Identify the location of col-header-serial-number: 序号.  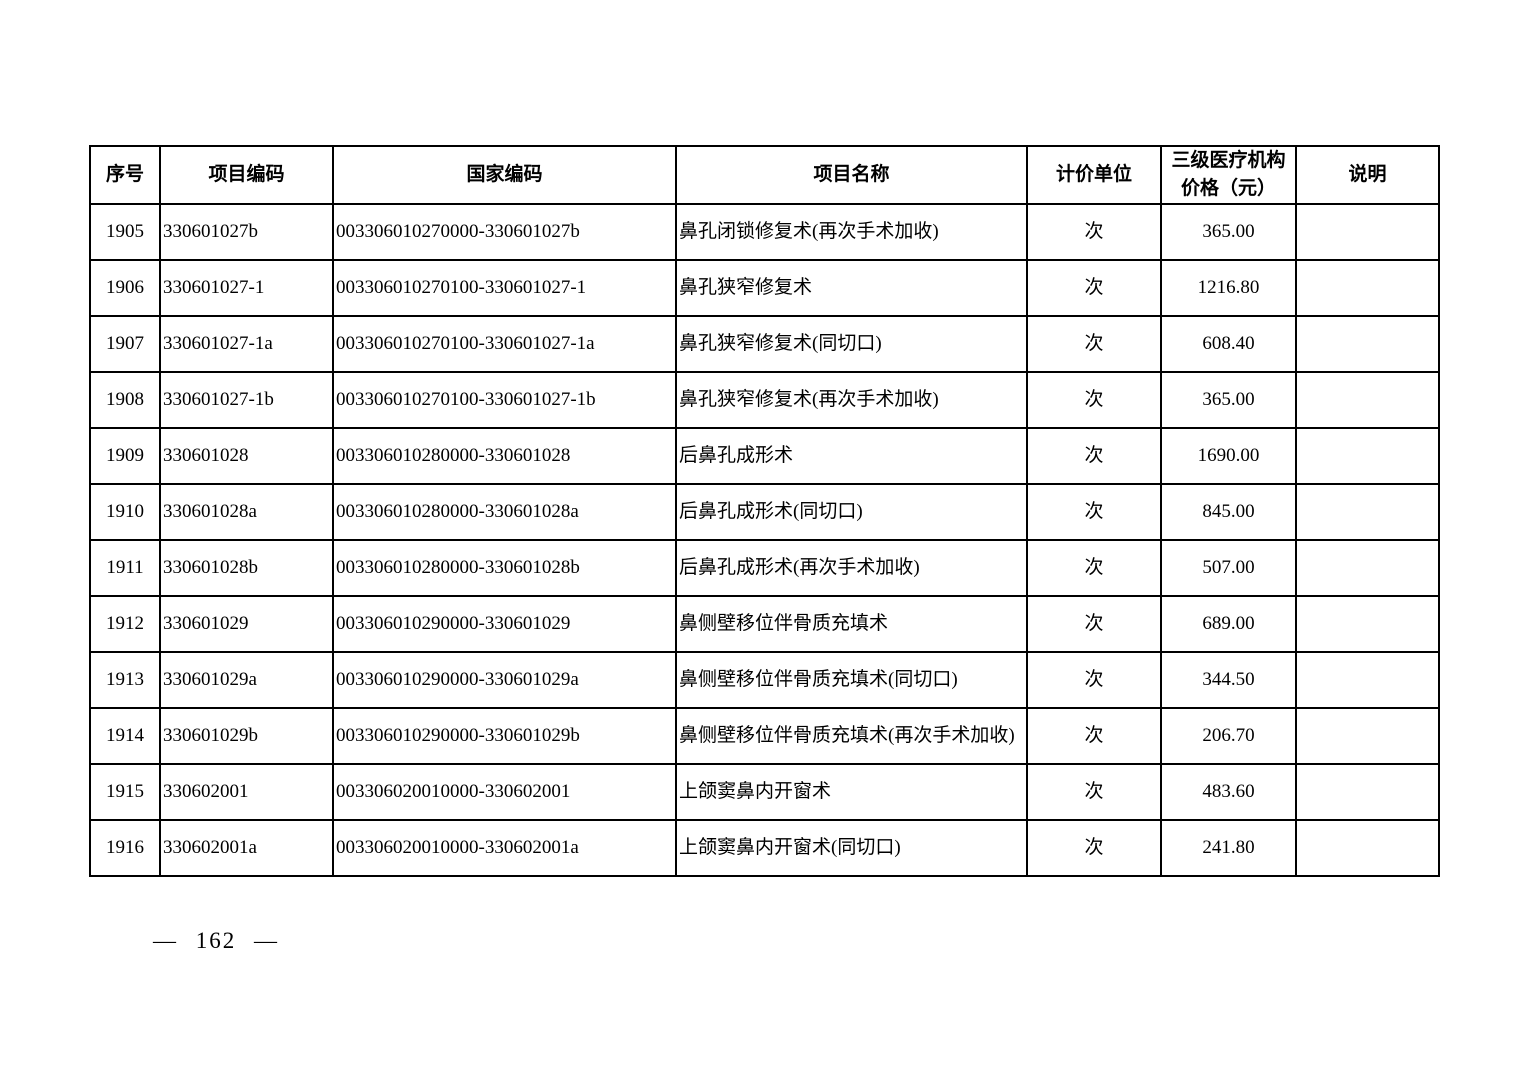
(125, 175).